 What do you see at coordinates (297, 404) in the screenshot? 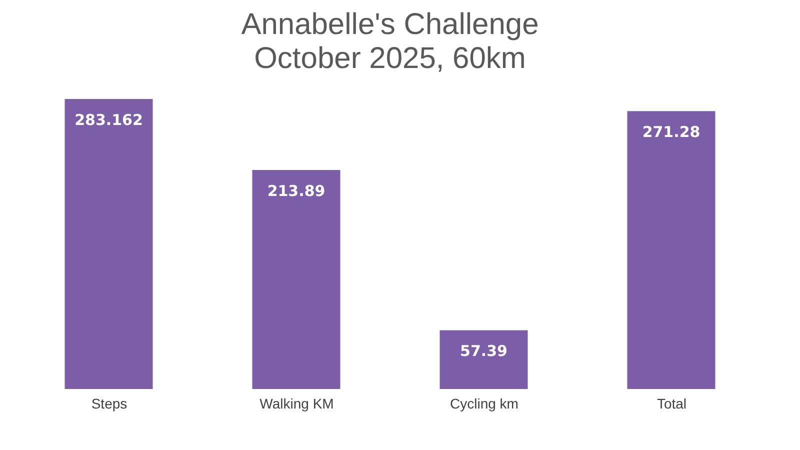
I see `x-tick-label: Walking KM` at bounding box center [297, 404].